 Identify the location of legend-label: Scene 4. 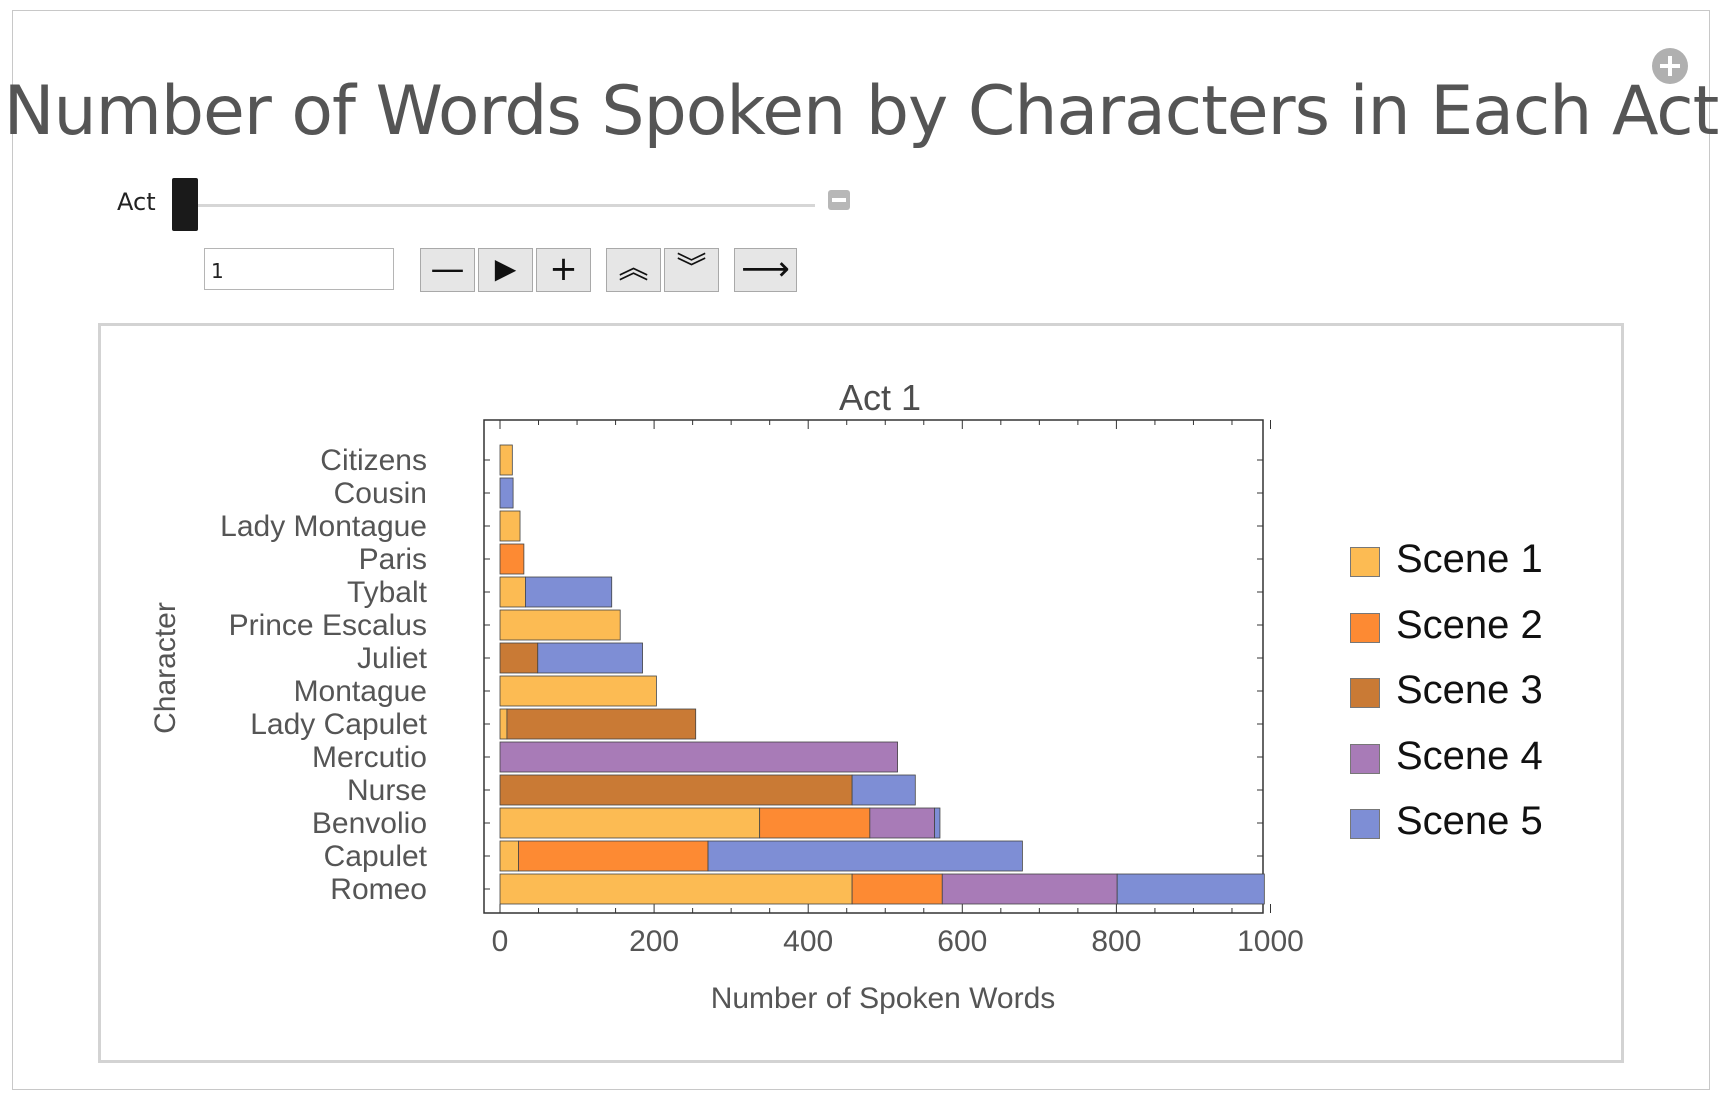
(1469, 755).